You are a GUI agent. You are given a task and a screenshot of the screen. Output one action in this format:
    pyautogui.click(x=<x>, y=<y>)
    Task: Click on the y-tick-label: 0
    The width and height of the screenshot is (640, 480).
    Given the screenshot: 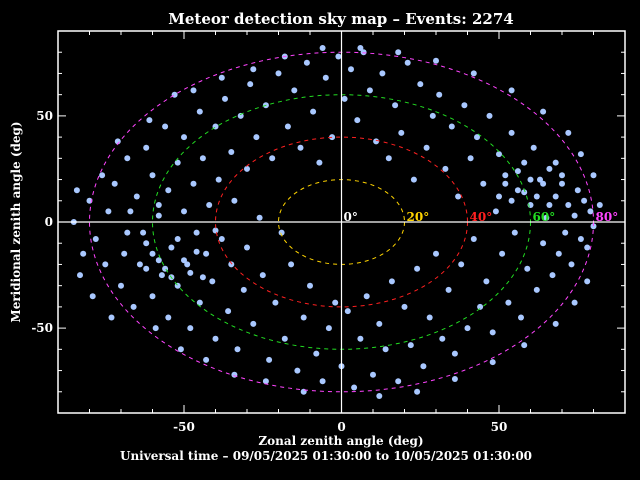 What is the action you would take?
    pyautogui.click(x=49, y=222)
    